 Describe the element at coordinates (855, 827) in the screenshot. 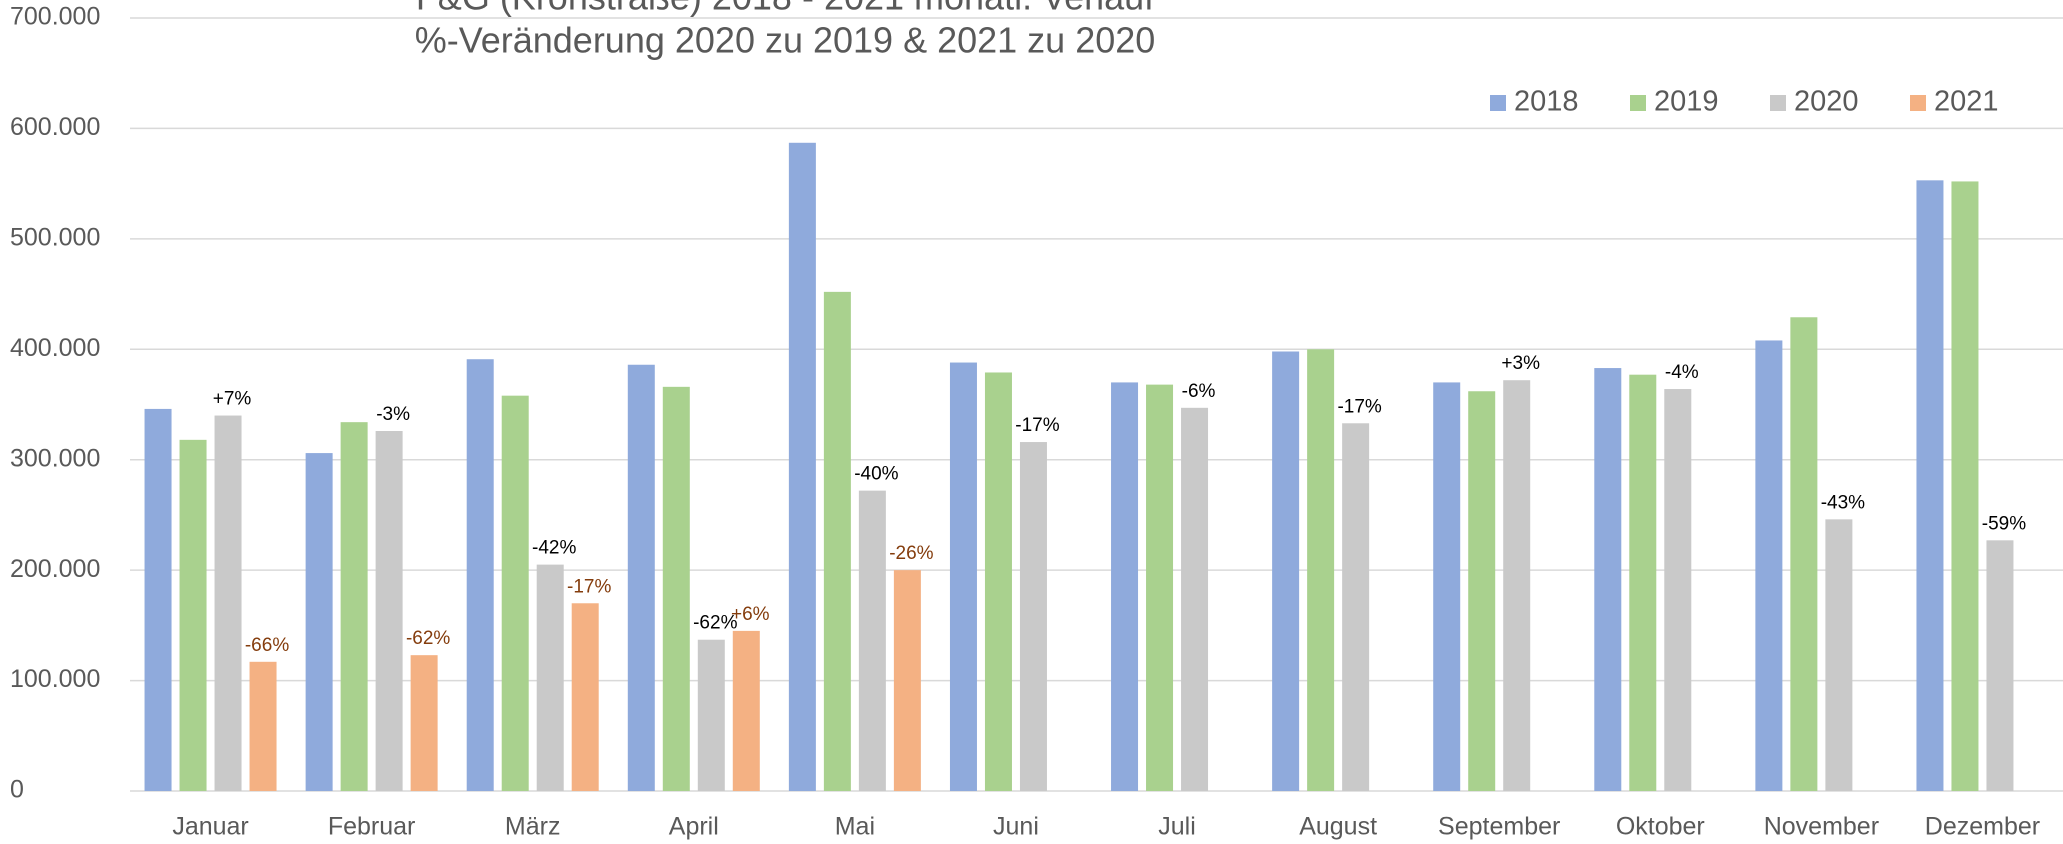

I see `x-tick-label: Mai` at that location.